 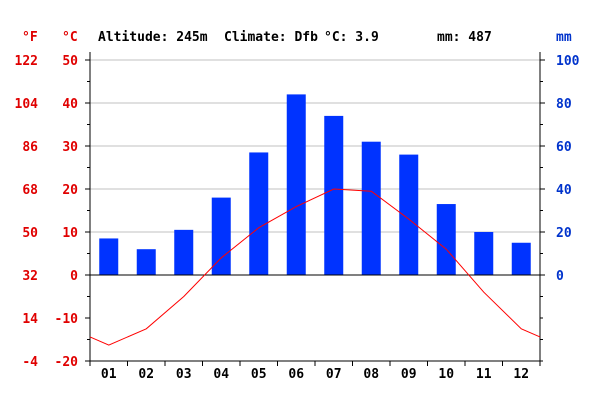 I want to click on celsius-tick-label: 10, so click(x=70, y=233).